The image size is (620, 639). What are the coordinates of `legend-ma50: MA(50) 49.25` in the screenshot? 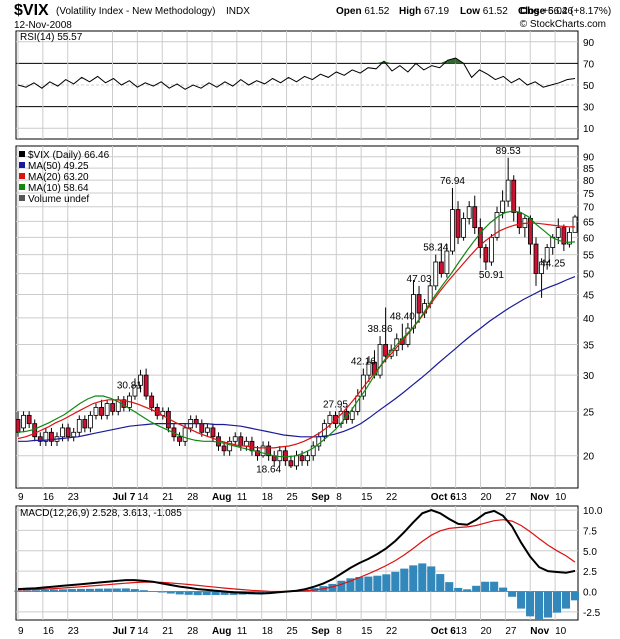 It's located at (58, 166).